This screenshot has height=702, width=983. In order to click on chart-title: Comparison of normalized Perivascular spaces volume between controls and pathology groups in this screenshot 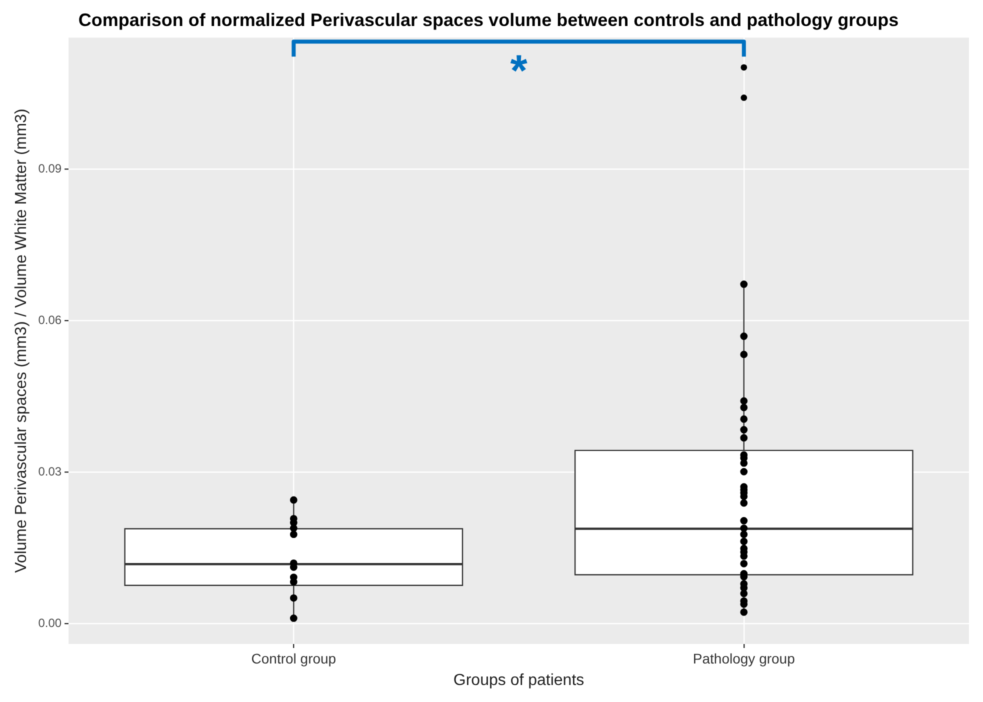, I will do `click(488, 20)`.